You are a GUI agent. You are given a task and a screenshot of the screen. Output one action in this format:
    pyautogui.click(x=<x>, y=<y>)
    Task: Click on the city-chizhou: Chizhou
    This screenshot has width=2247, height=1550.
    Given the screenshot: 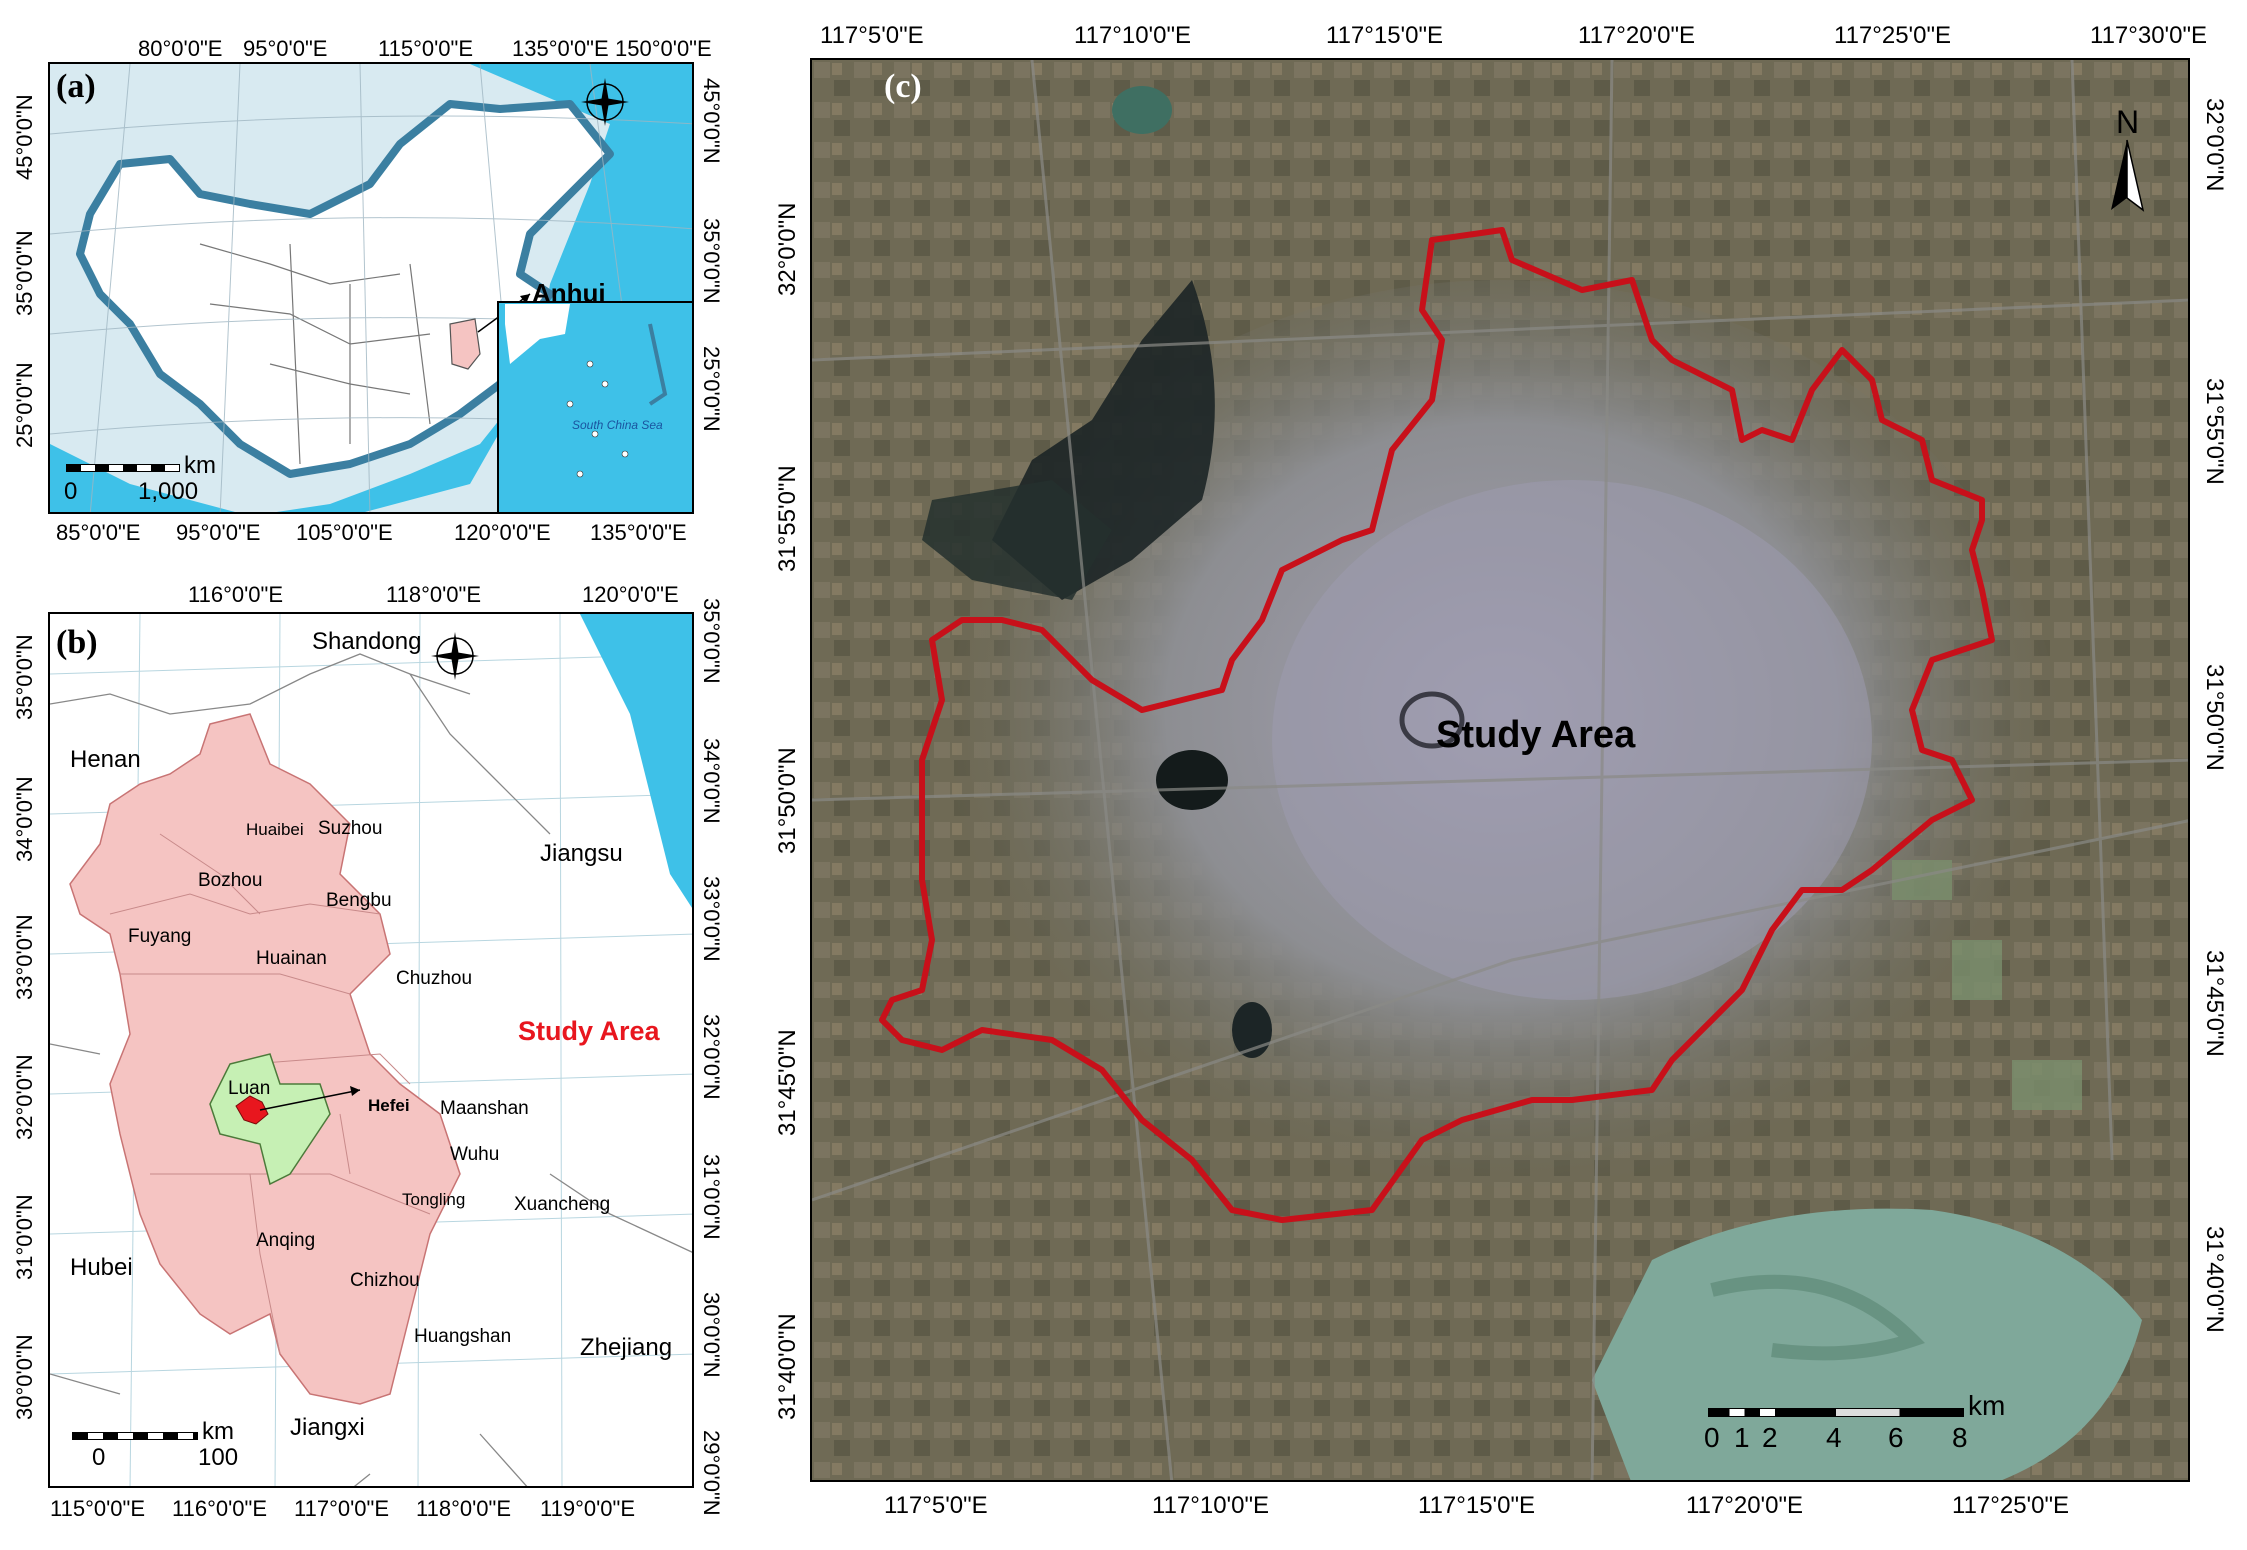 What is the action you would take?
    pyautogui.click(x=385, y=1280)
    